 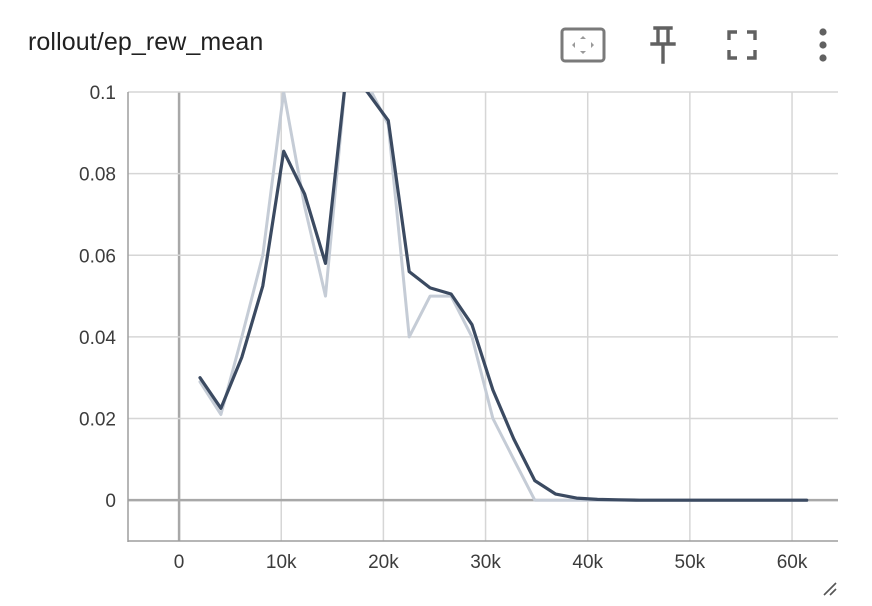 I want to click on pin-button, so click(x=663, y=45).